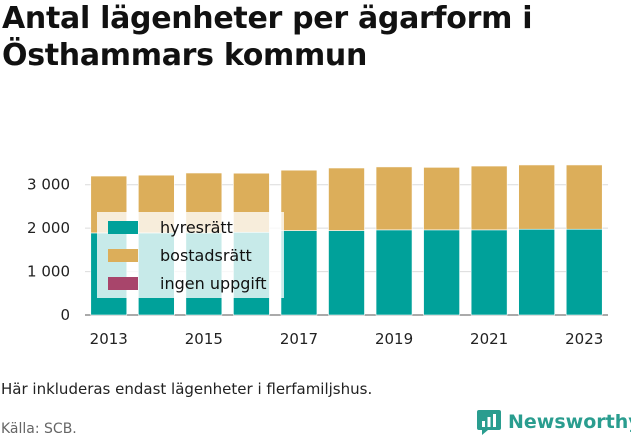 Image resolution: width=631 pixels, height=439 pixels. Describe the element at coordinates (584, 339) in the screenshot. I see `x-tick-label: 2023` at that location.